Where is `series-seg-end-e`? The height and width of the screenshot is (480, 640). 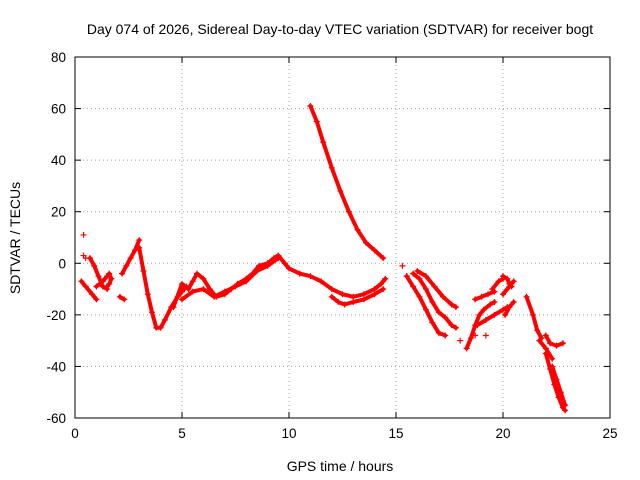 series-seg-end-e is located at coordinates (559, 386).